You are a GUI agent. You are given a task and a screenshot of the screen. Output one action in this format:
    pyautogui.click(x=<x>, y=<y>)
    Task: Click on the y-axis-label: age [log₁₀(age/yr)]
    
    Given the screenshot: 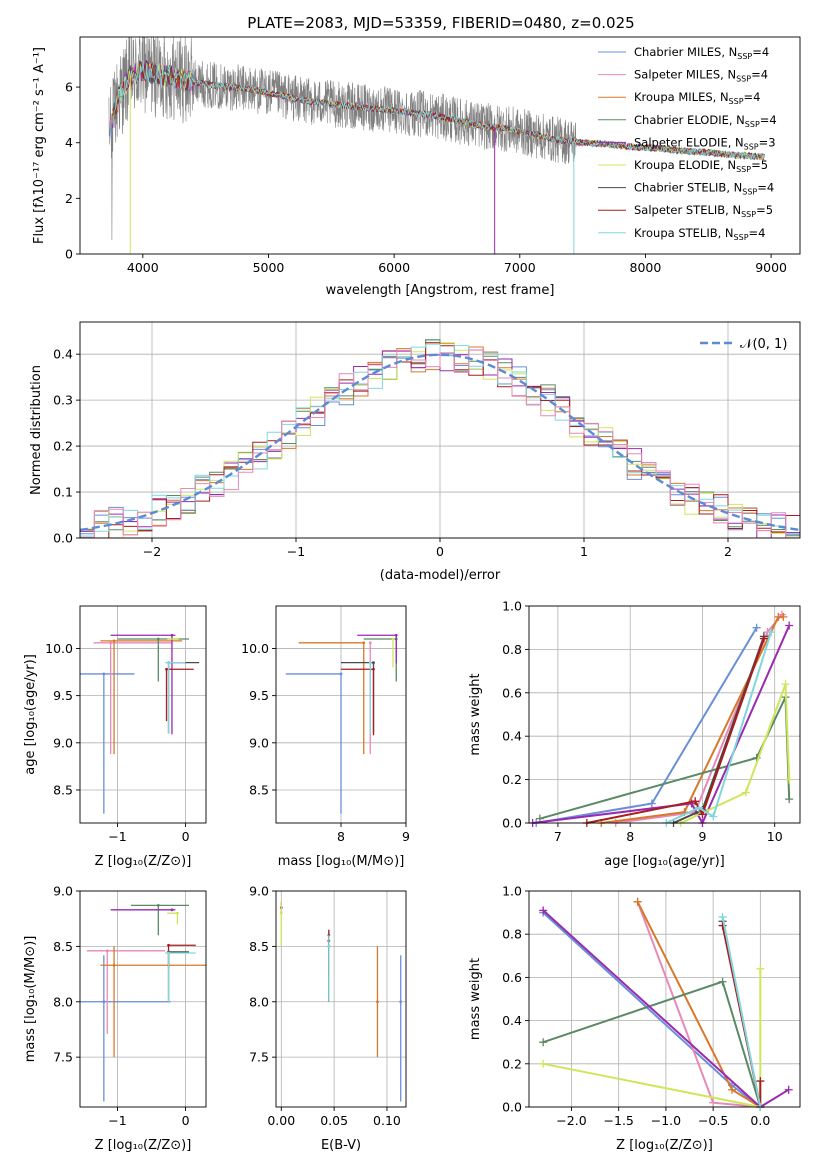 What is the action you would take?
    pyautogui.click(x=30, y=714)
    